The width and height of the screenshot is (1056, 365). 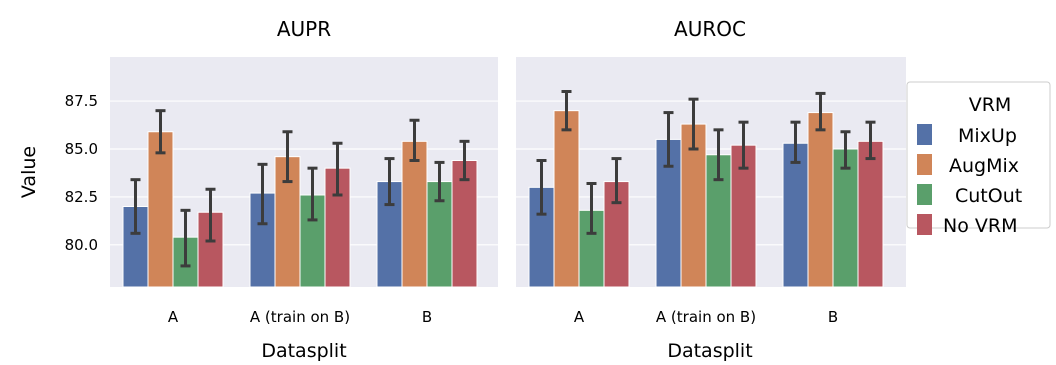 What do you see at coordinates (870, 214) in the screenshot?
I see `auroc-bar-no-vrm` at bounding box center [870, 214].